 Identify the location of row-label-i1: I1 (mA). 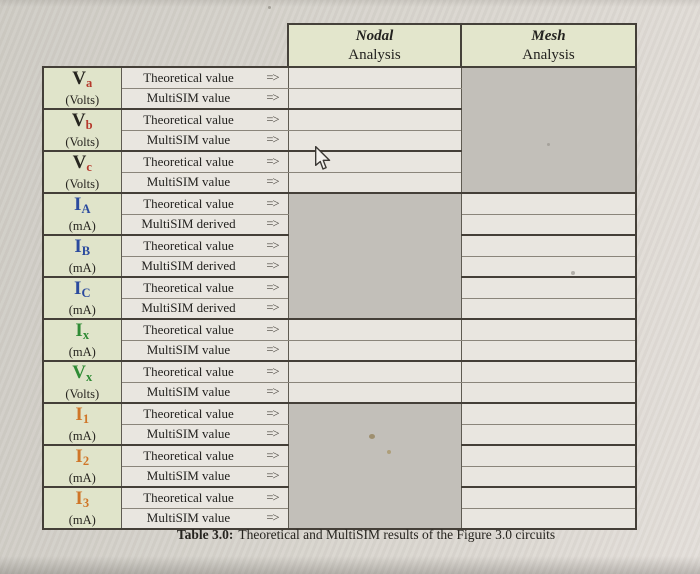
(82, 424).